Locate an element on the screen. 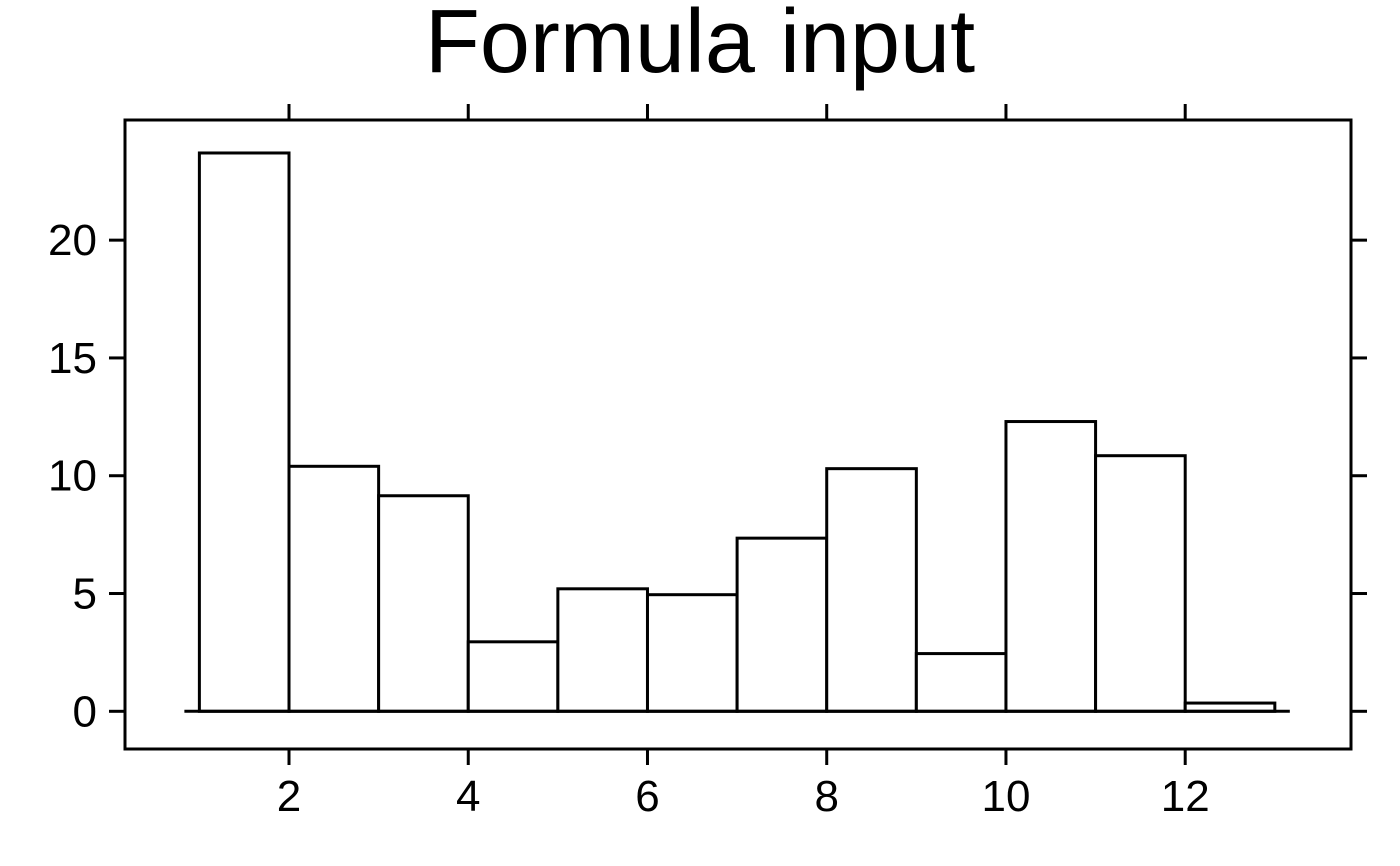  y-tick-label: 10 is located at coordinates (72, 476).